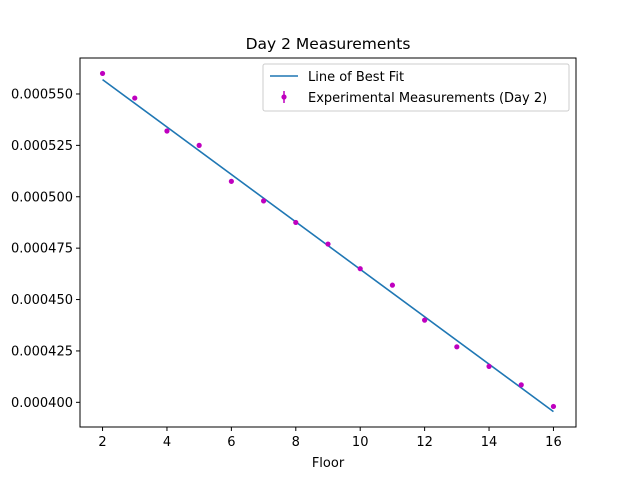 This screenshot has height=480, width=640. What do you see at coordinates (296, 442) in the screenshot?
I see `x-tick-label: 8` at bounding box center [296, 442].